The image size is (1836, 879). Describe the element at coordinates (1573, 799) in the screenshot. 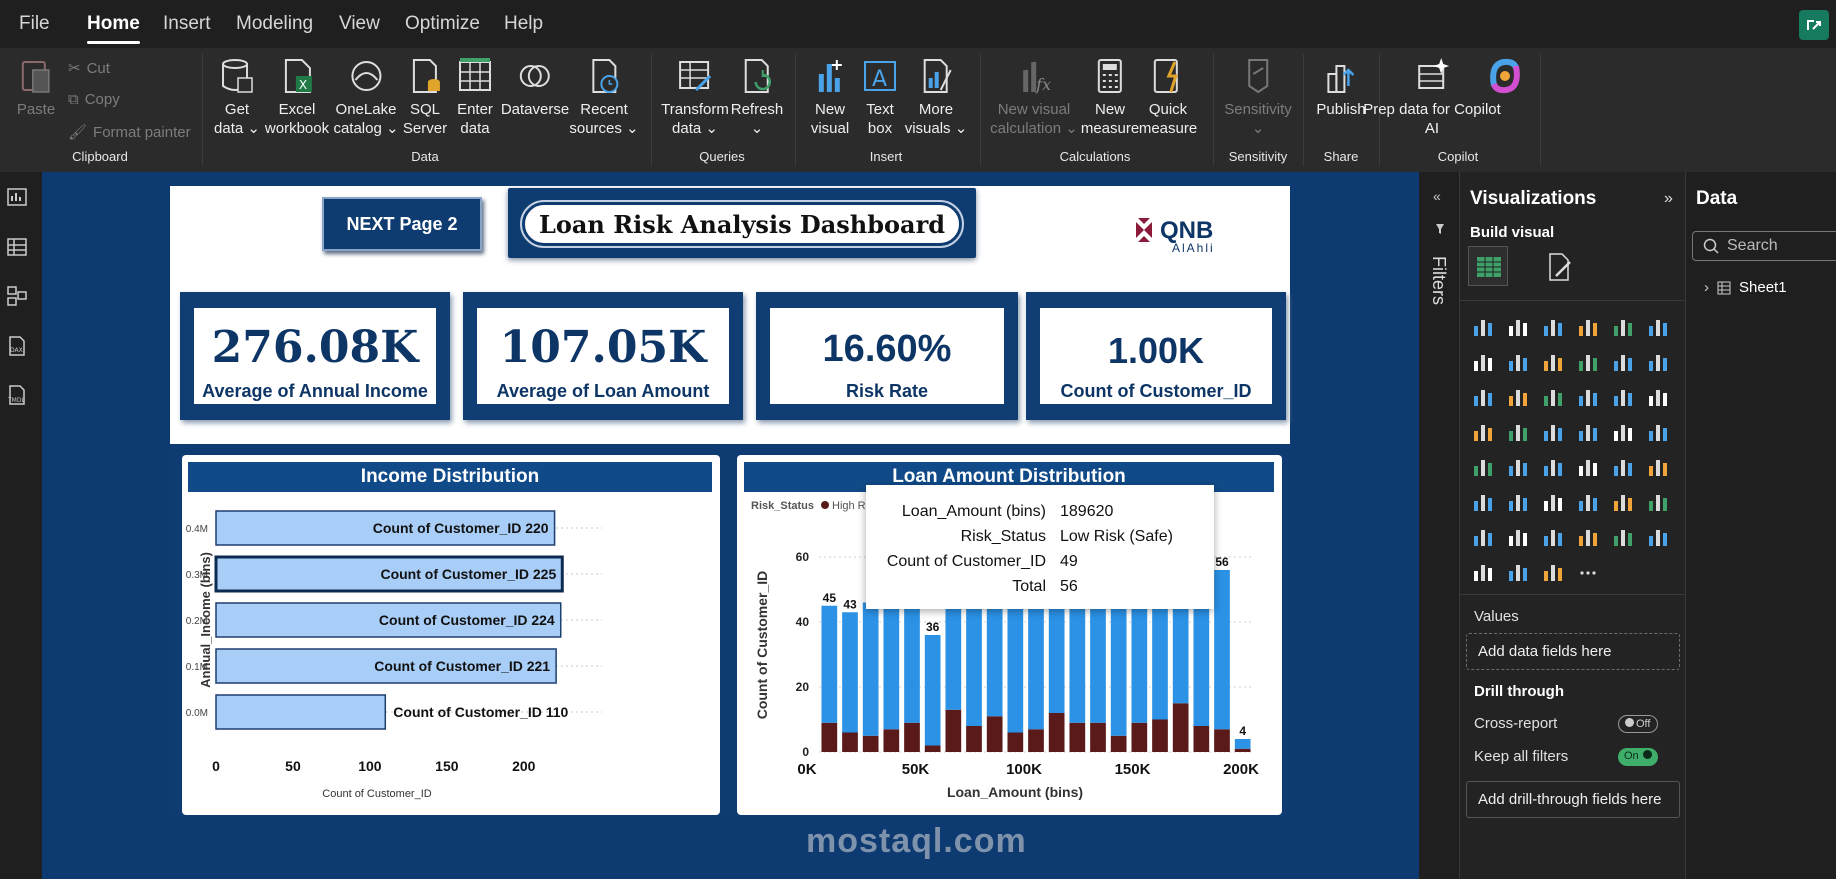

I see `add-drill-through-field: Add drill-through fields here` at that location.